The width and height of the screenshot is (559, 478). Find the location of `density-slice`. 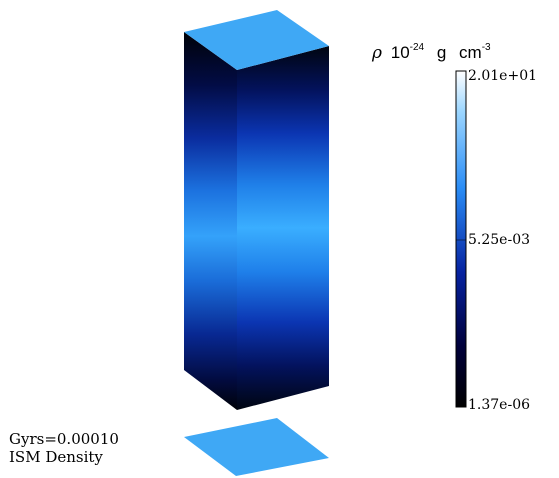

density-slice is located at coordinates (256, 447).